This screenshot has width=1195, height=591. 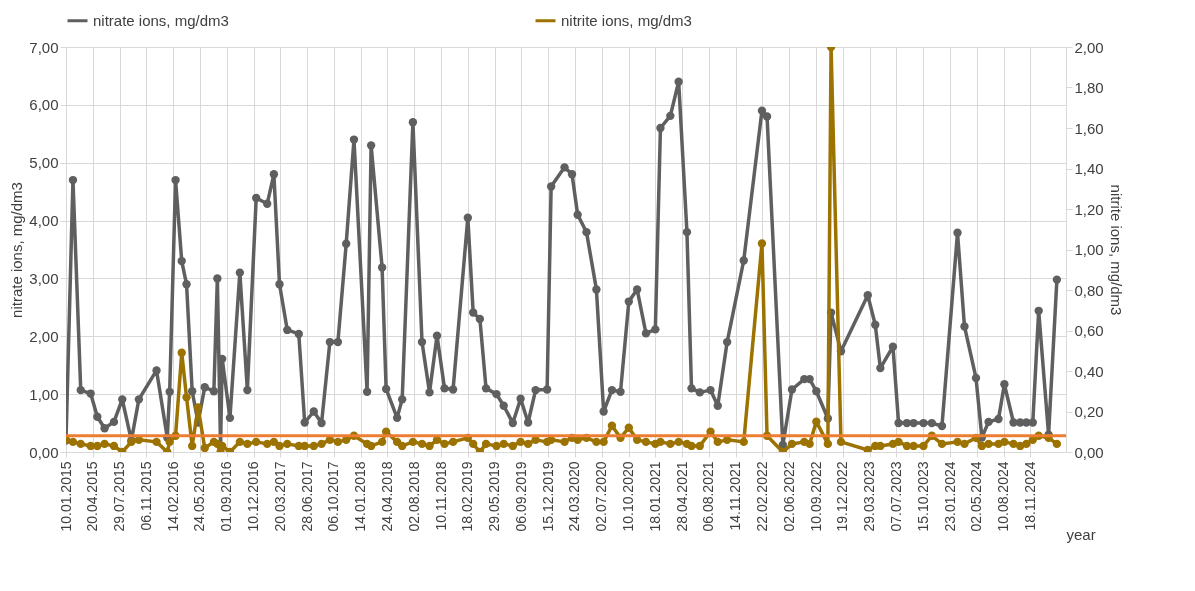 What do you see at coordinates (1089, 249) in the screenshot?
I see `y2-tick-label: 1,00` at bounding box center [1089, 249].